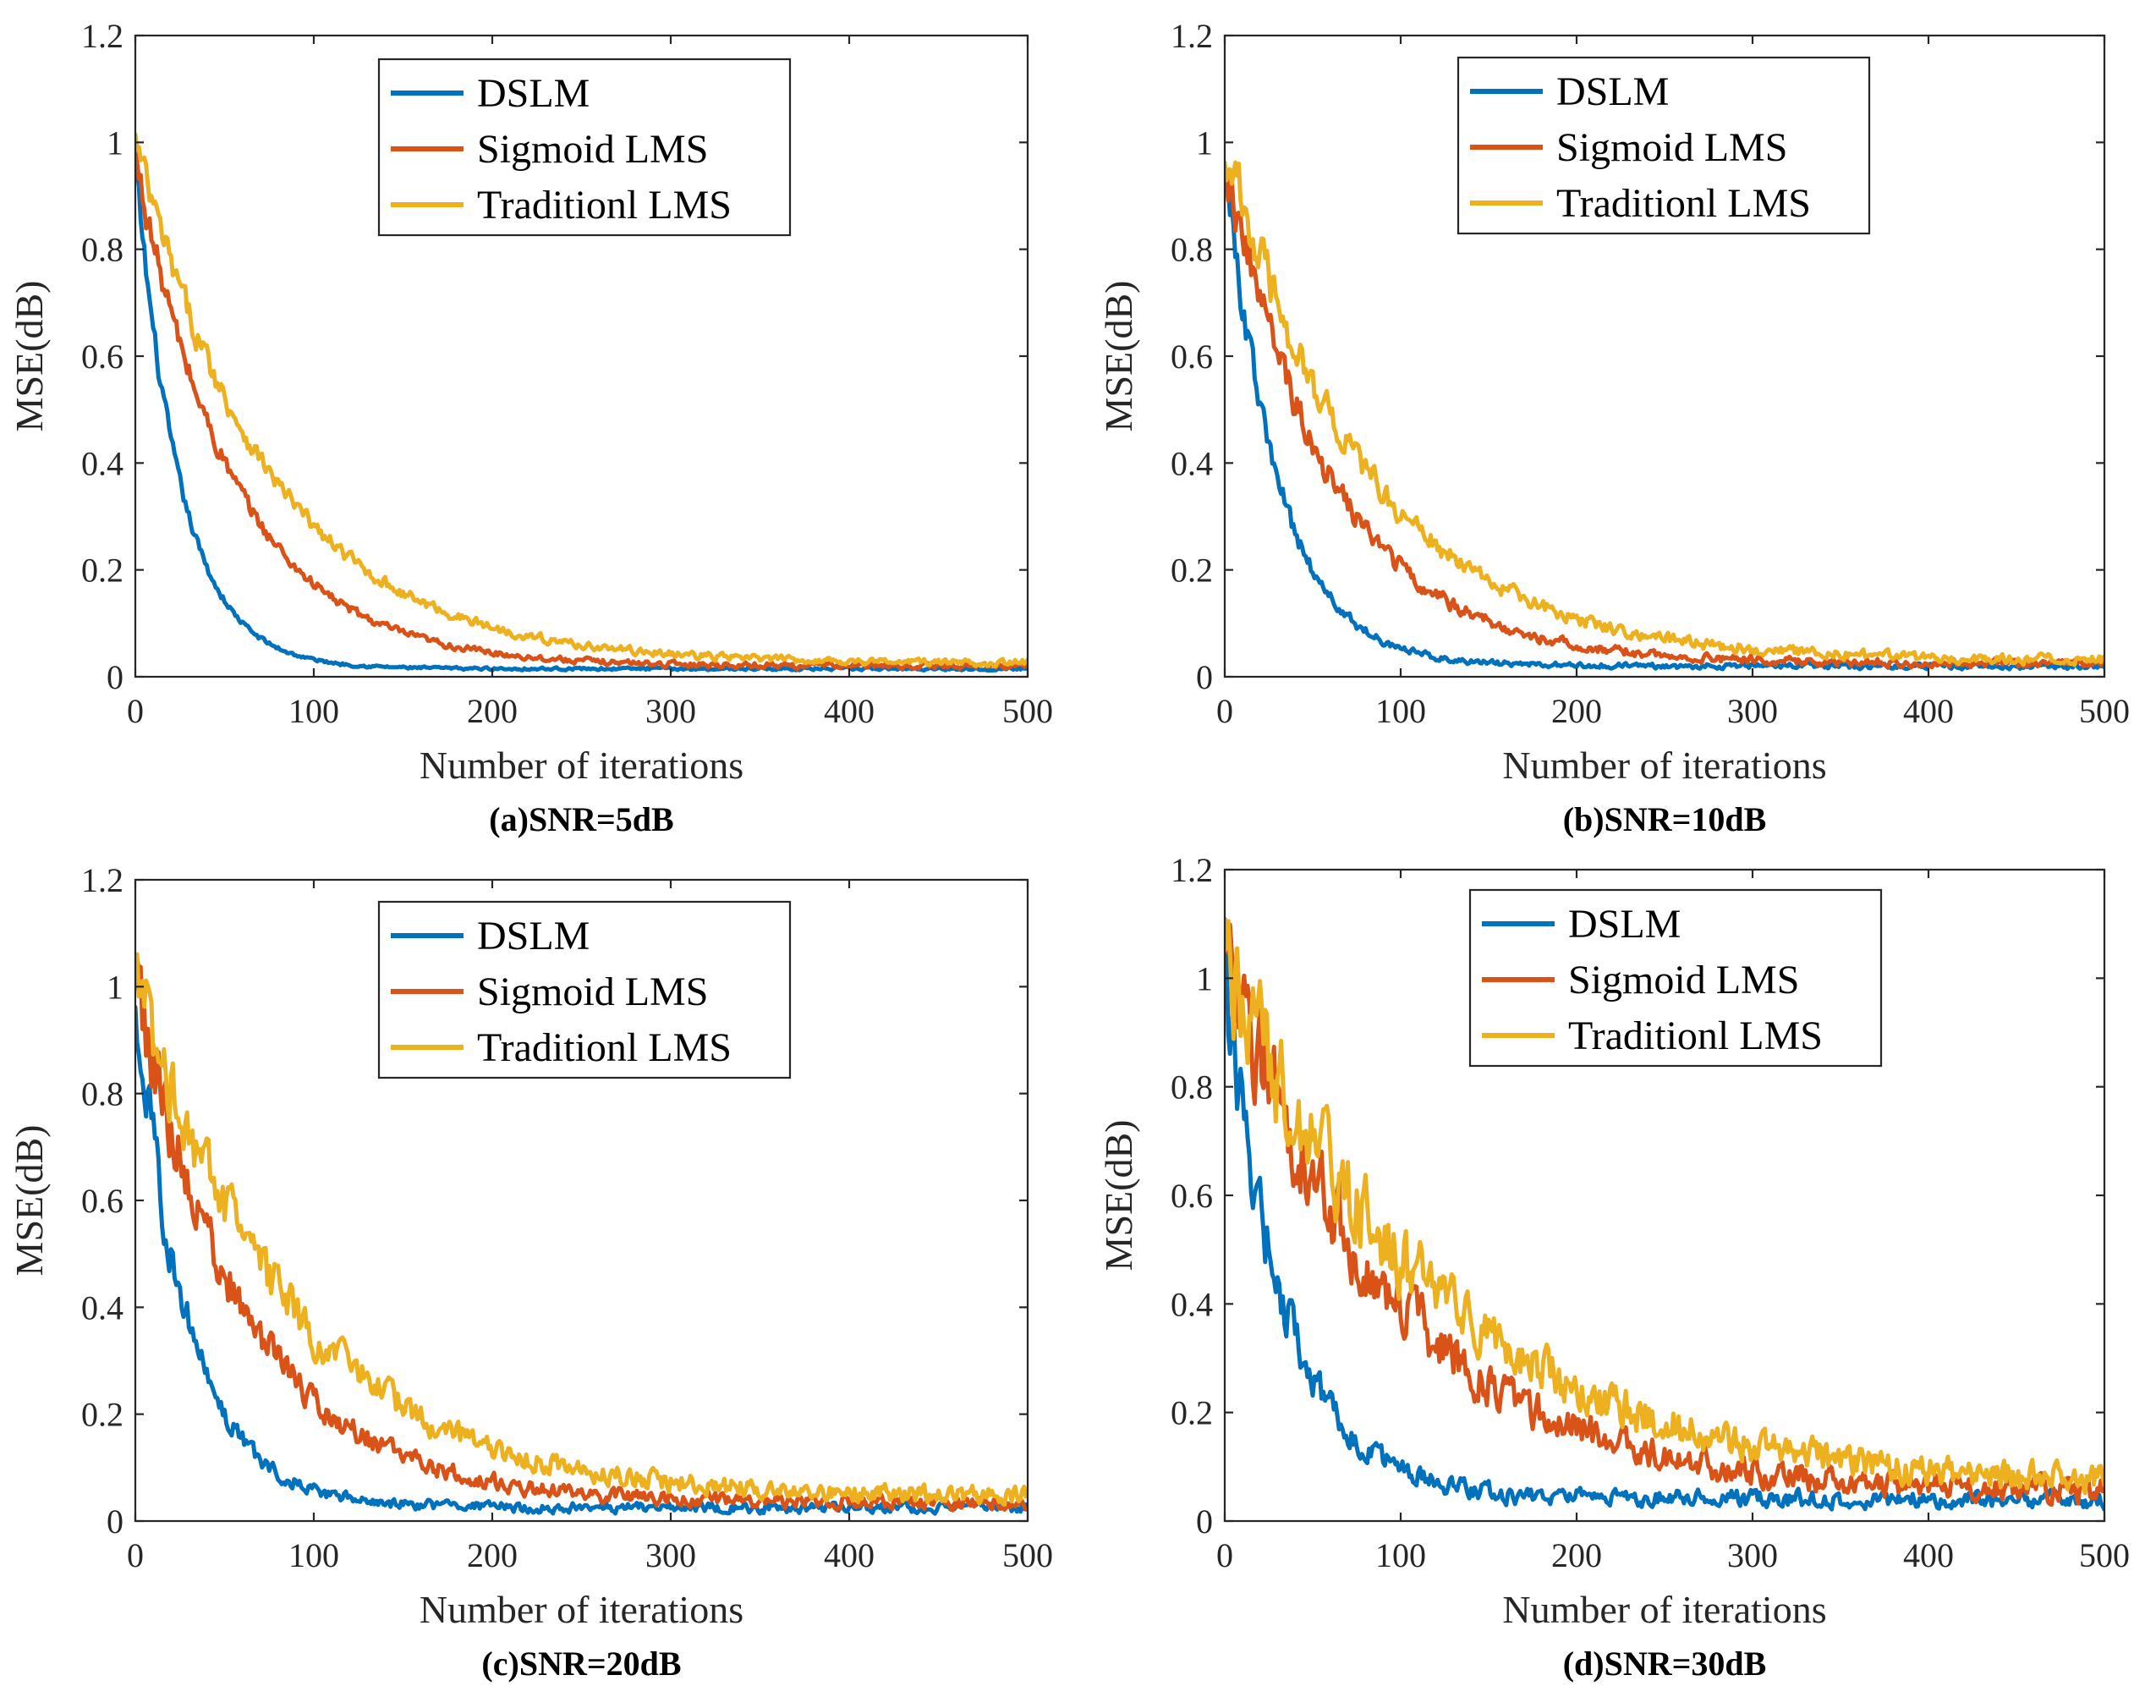 Image resolution: width=2156 pixels, height=1708 pixels. What do you see at coordinates (581, 1664) in the screenshot?
I see `panel-caption: (c)SNR=20dB` at bounding box center [581, 1664].